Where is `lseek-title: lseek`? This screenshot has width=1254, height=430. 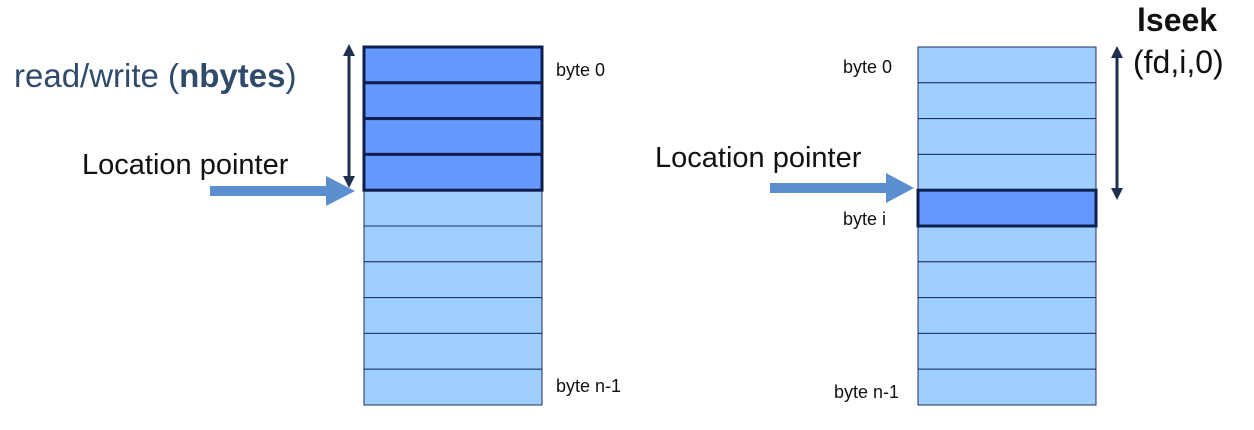
lseek-title: lseek is located at coordinates (1177, 20).